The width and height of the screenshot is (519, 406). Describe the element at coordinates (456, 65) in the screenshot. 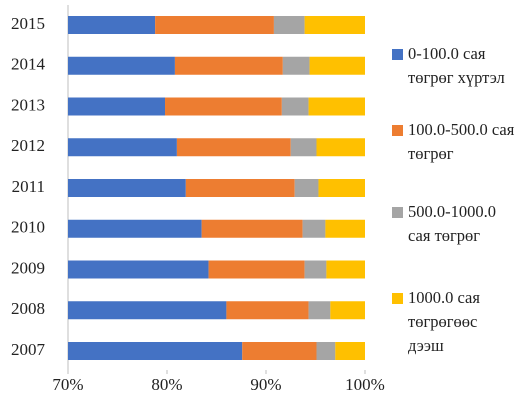

I see `legend-label: 0-100.0 сая төгрөг хүртэл` at that location.